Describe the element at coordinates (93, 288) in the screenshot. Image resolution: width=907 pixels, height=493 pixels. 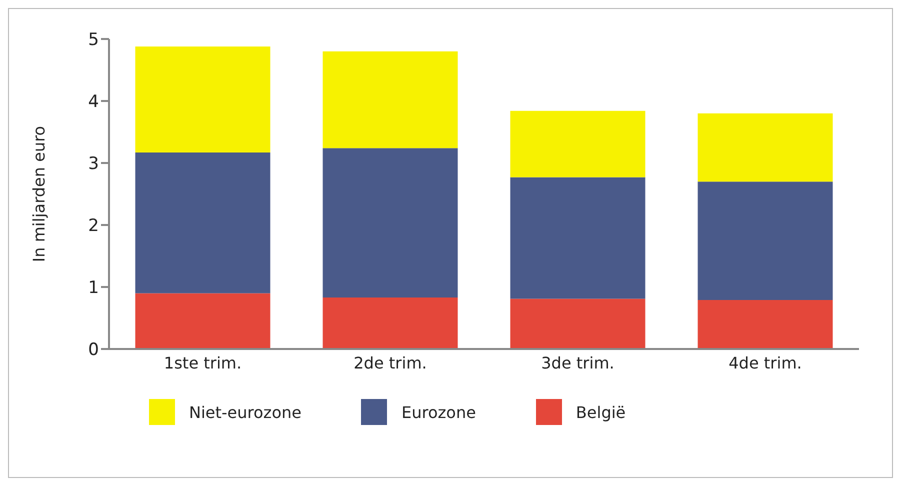
I see `y-tick-label: 1` at that location.